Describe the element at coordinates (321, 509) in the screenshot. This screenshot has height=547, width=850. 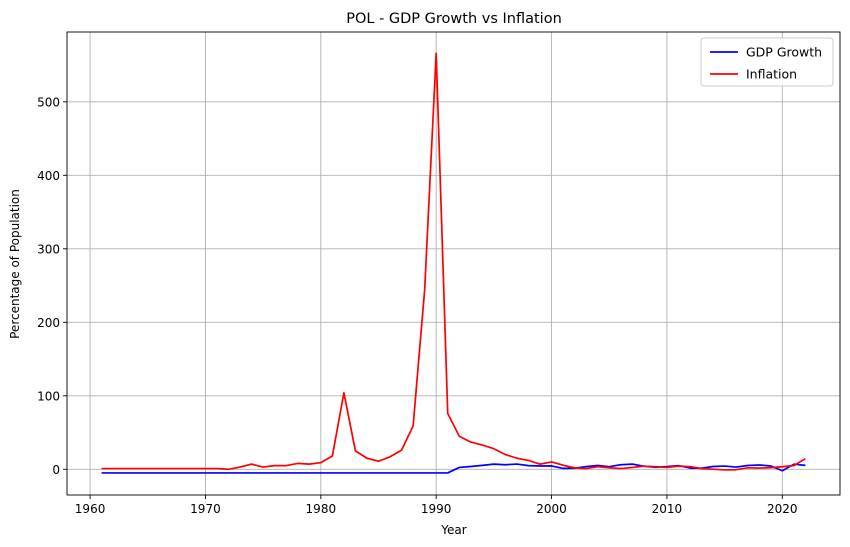
I see `x-tick-label: 1980` at that location.